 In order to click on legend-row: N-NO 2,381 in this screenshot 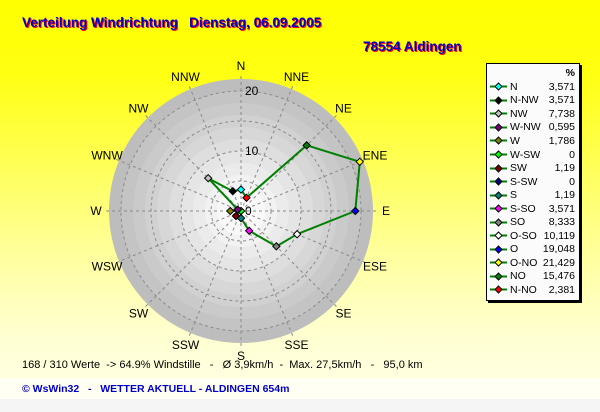, I will do `click(533, 290)`.